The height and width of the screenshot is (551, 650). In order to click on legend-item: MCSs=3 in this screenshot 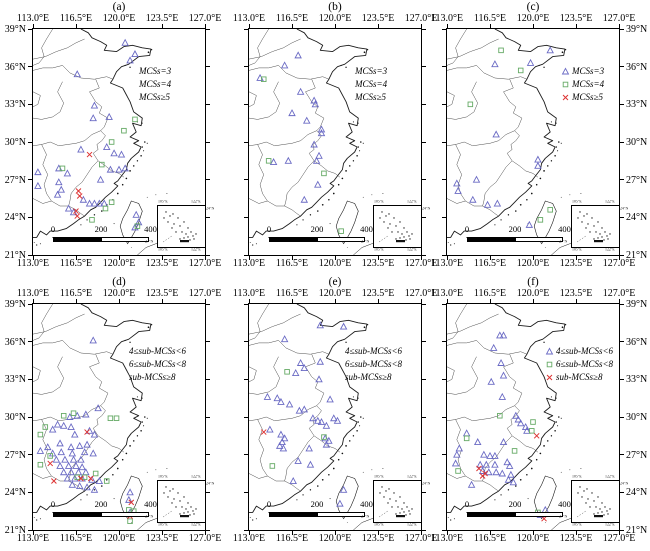, I will do `click(155, 71)`.